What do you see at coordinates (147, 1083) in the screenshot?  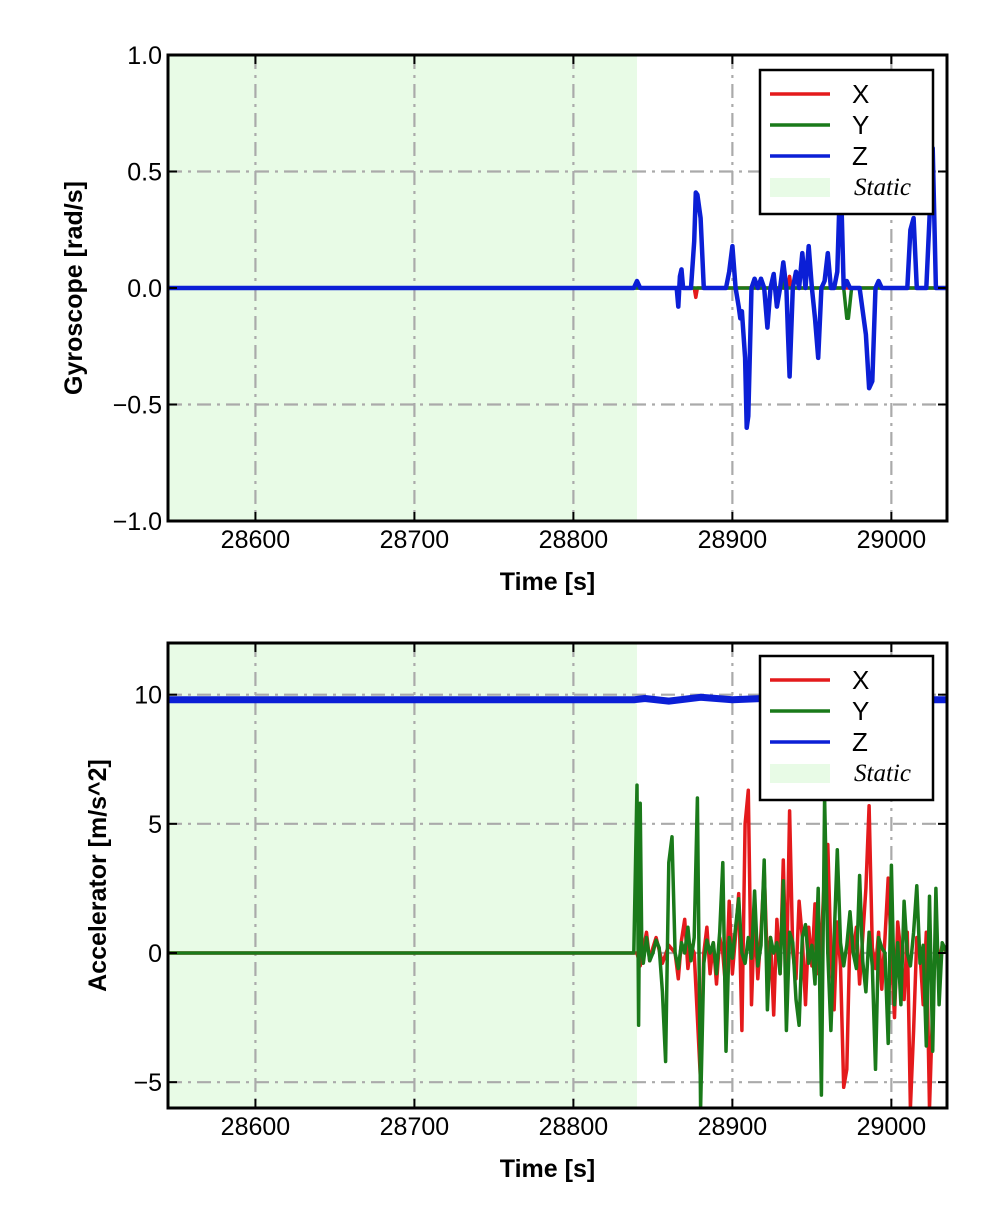 I see `y-tick-label: −5` at bounding box center [147, 1083].